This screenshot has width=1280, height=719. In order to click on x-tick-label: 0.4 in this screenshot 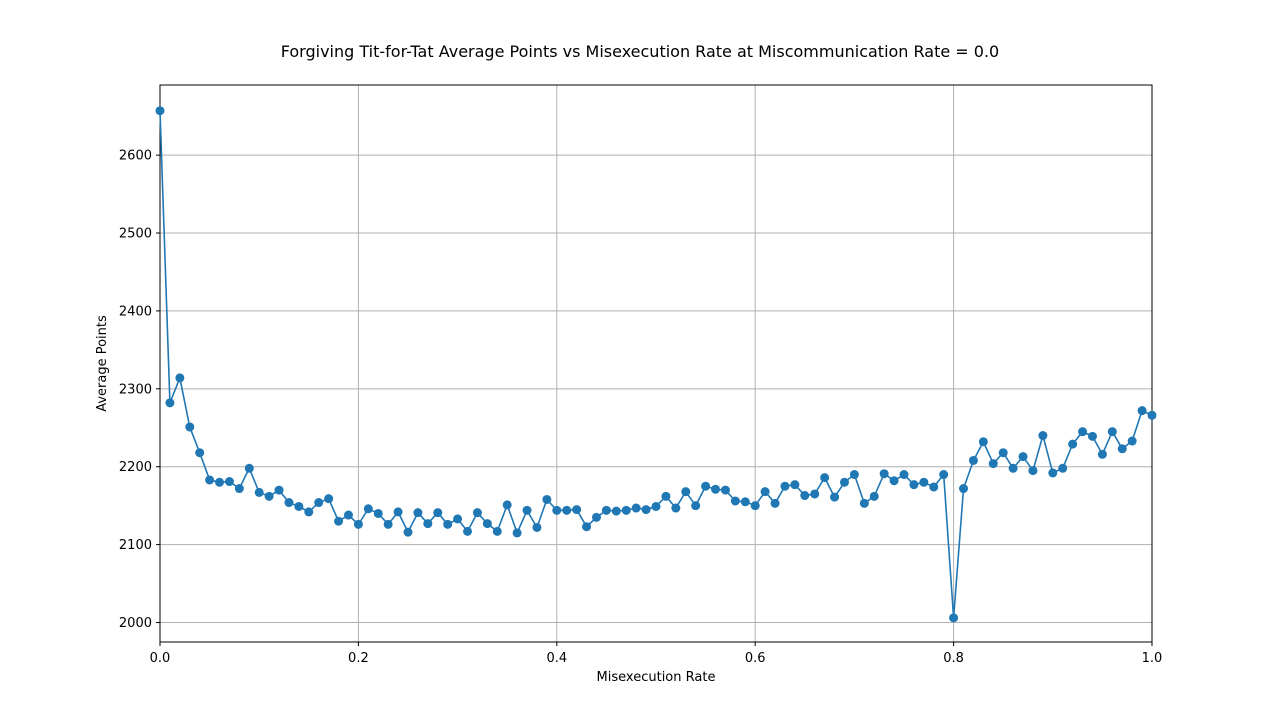, I will do `click(556, 658)`.